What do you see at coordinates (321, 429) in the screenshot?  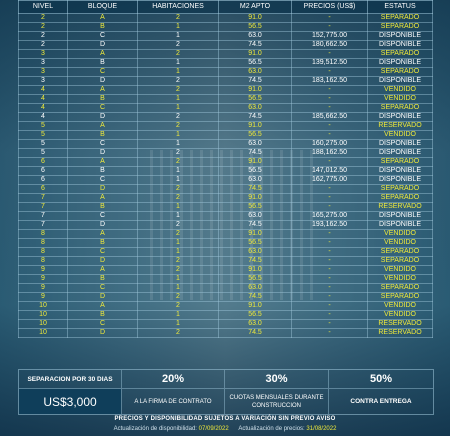 I see `prices-update-date: 31/08/2022` at bounding box center [321, 429].